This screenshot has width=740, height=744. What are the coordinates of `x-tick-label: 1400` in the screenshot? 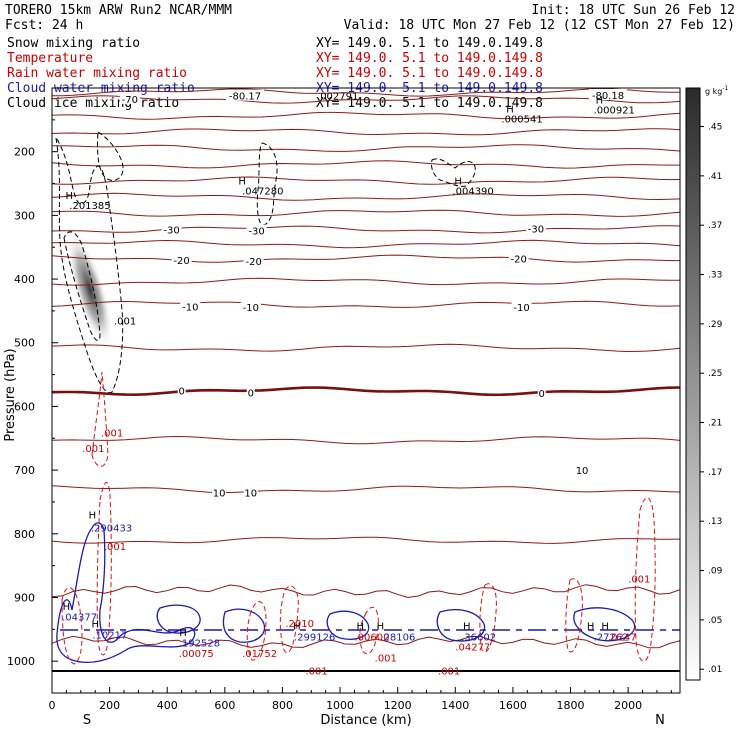 It's located at (455, 705).